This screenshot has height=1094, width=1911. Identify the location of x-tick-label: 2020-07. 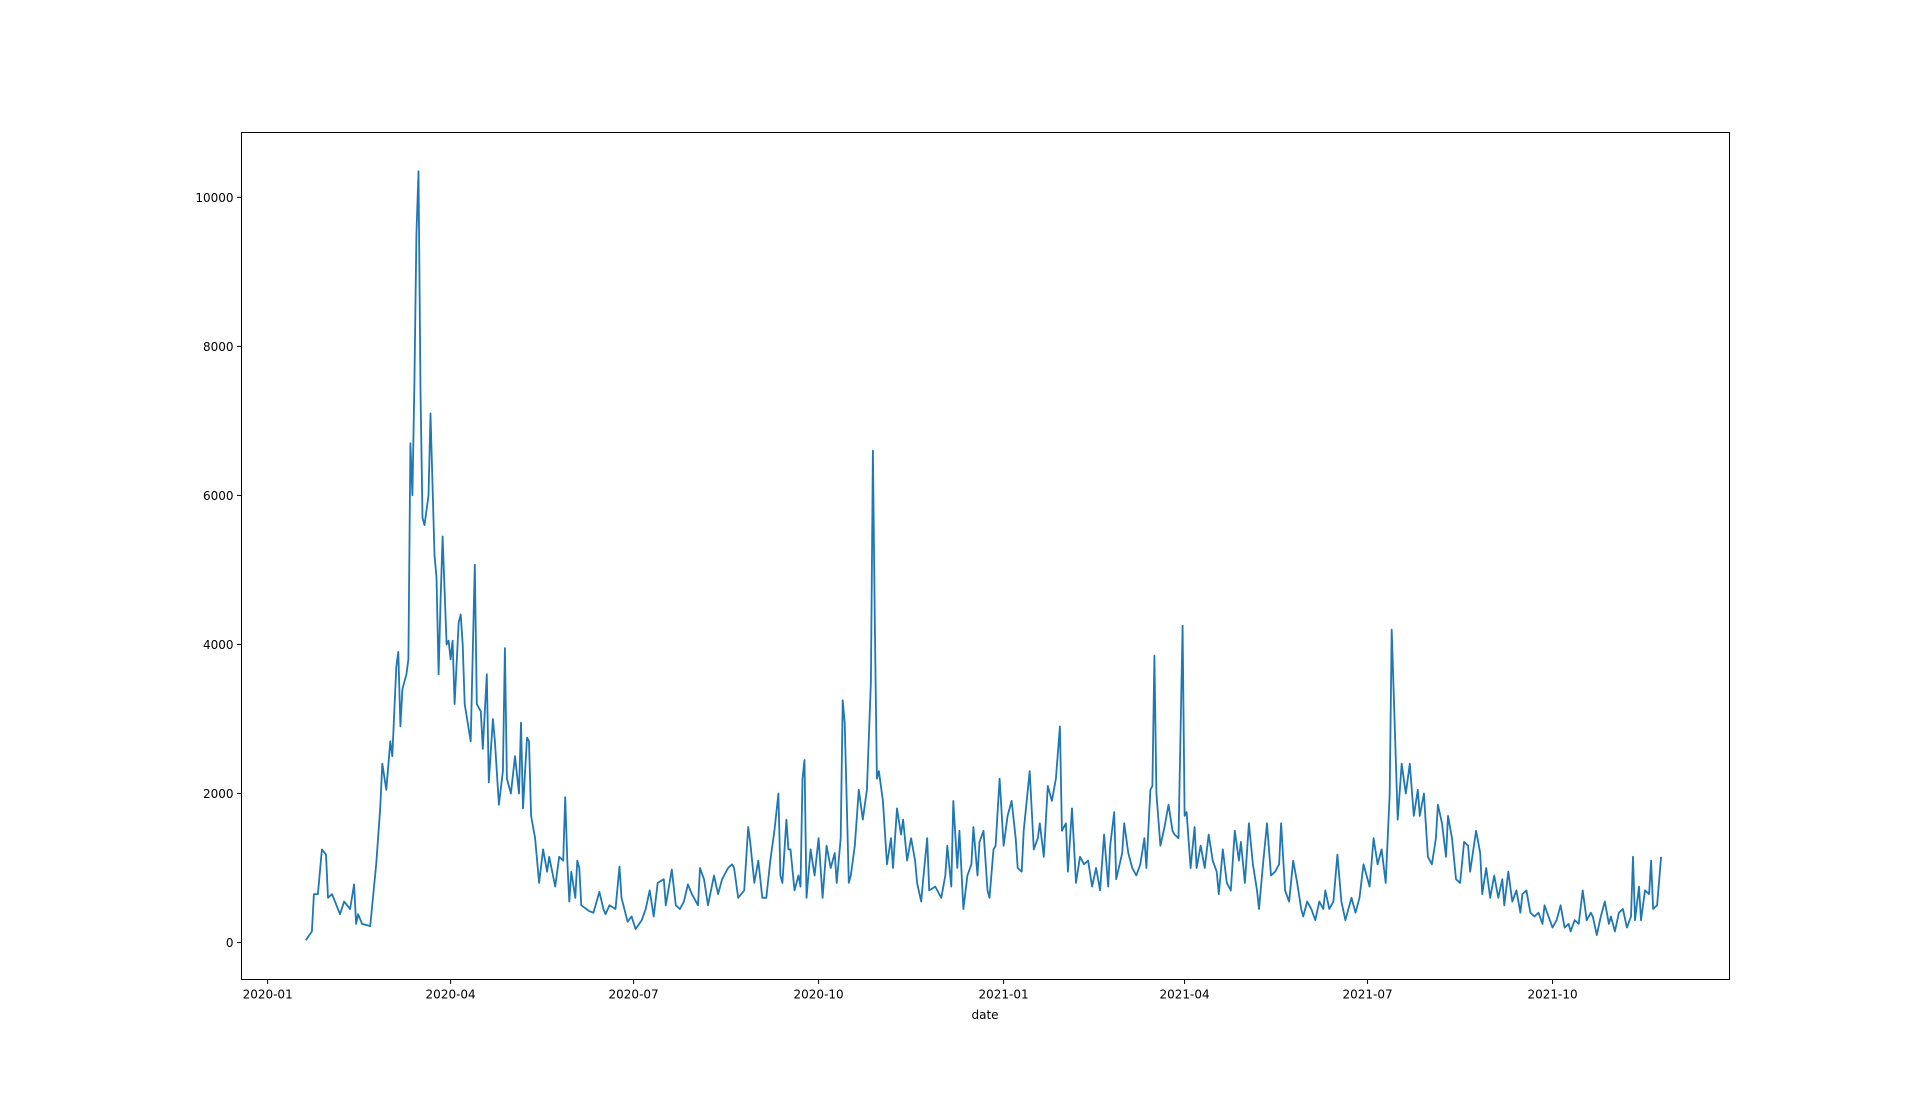
(634, 995).